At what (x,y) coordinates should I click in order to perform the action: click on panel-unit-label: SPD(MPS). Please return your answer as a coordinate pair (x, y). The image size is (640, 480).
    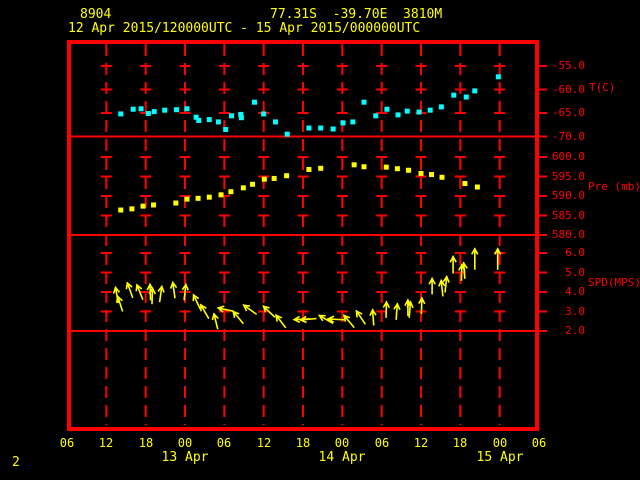
    Looking at the image, I should click on (614, 282).